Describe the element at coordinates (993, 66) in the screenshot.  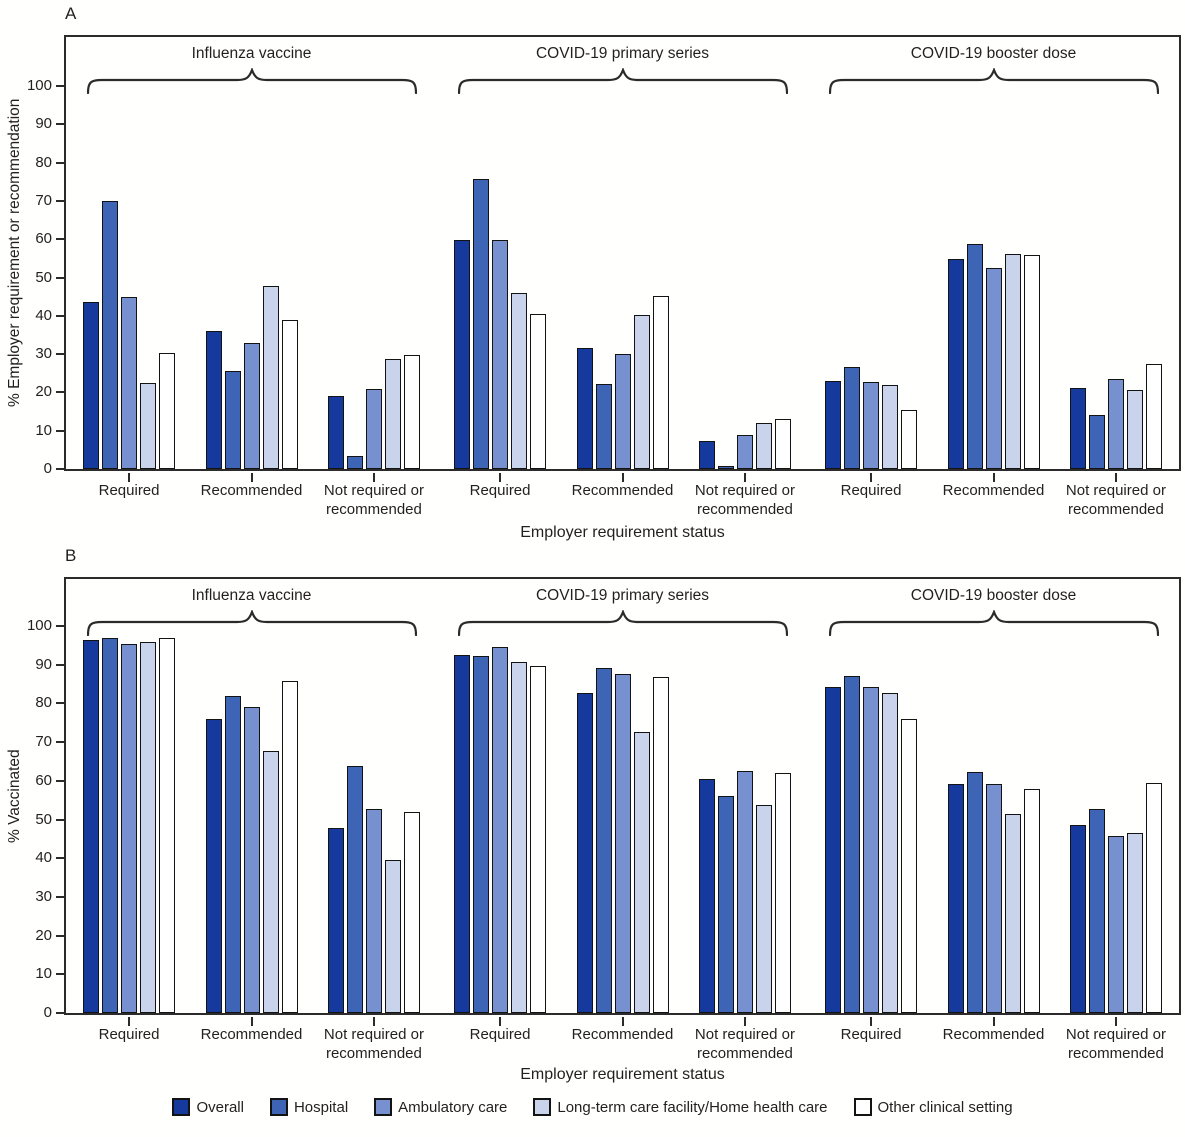
I see `vaccine-group-header-covid-19-booster-dose: COVID-19 booster dose` at that location.